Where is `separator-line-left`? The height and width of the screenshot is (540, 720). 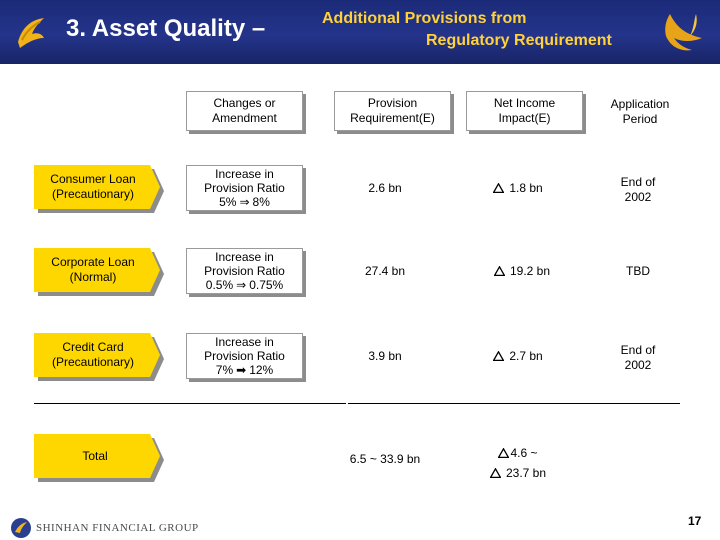
separator-line-left is located at coordinates (190, 403).